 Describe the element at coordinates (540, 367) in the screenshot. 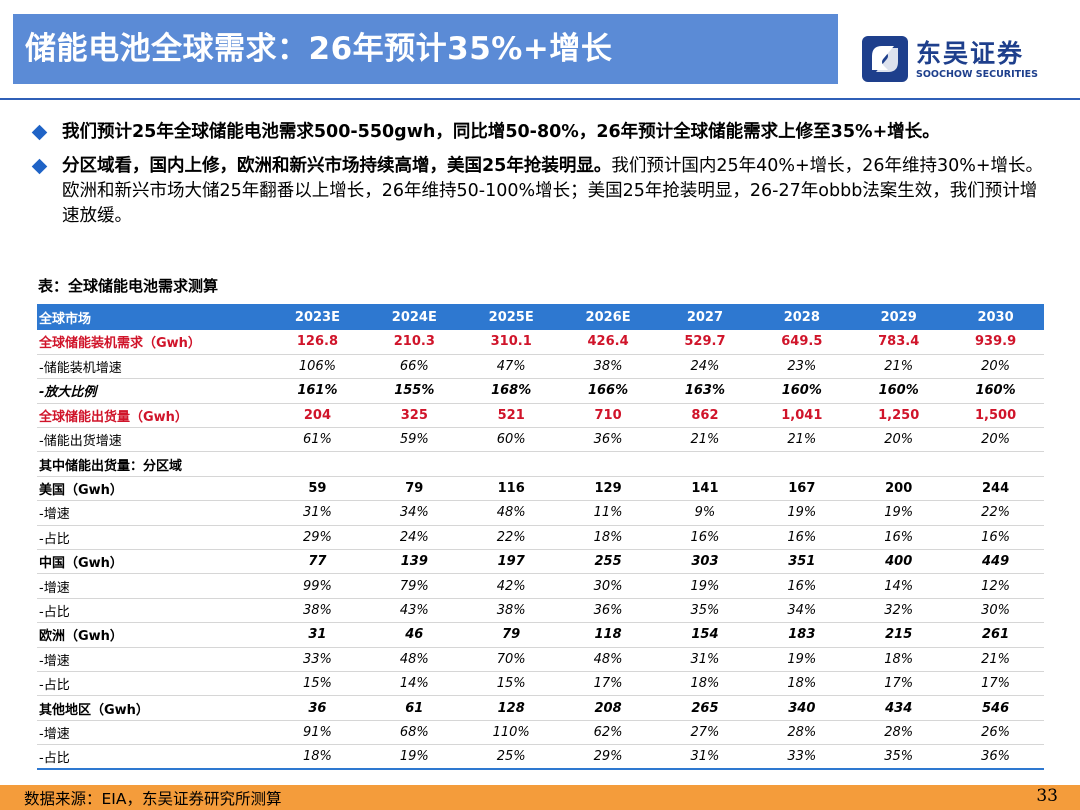

I see `table-row: -储能装机增速 106% 66% 47% 38% 24% 23% 21% 20%` at that location.